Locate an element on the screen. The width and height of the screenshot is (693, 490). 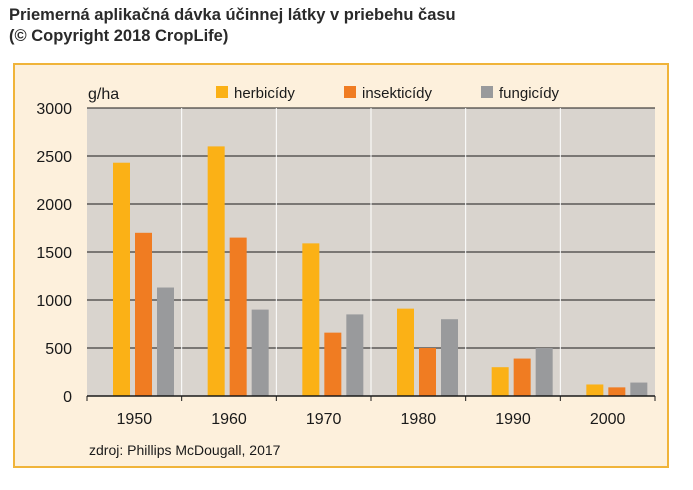
x-tick-label: 2000 is located at coordinates (608, 419).